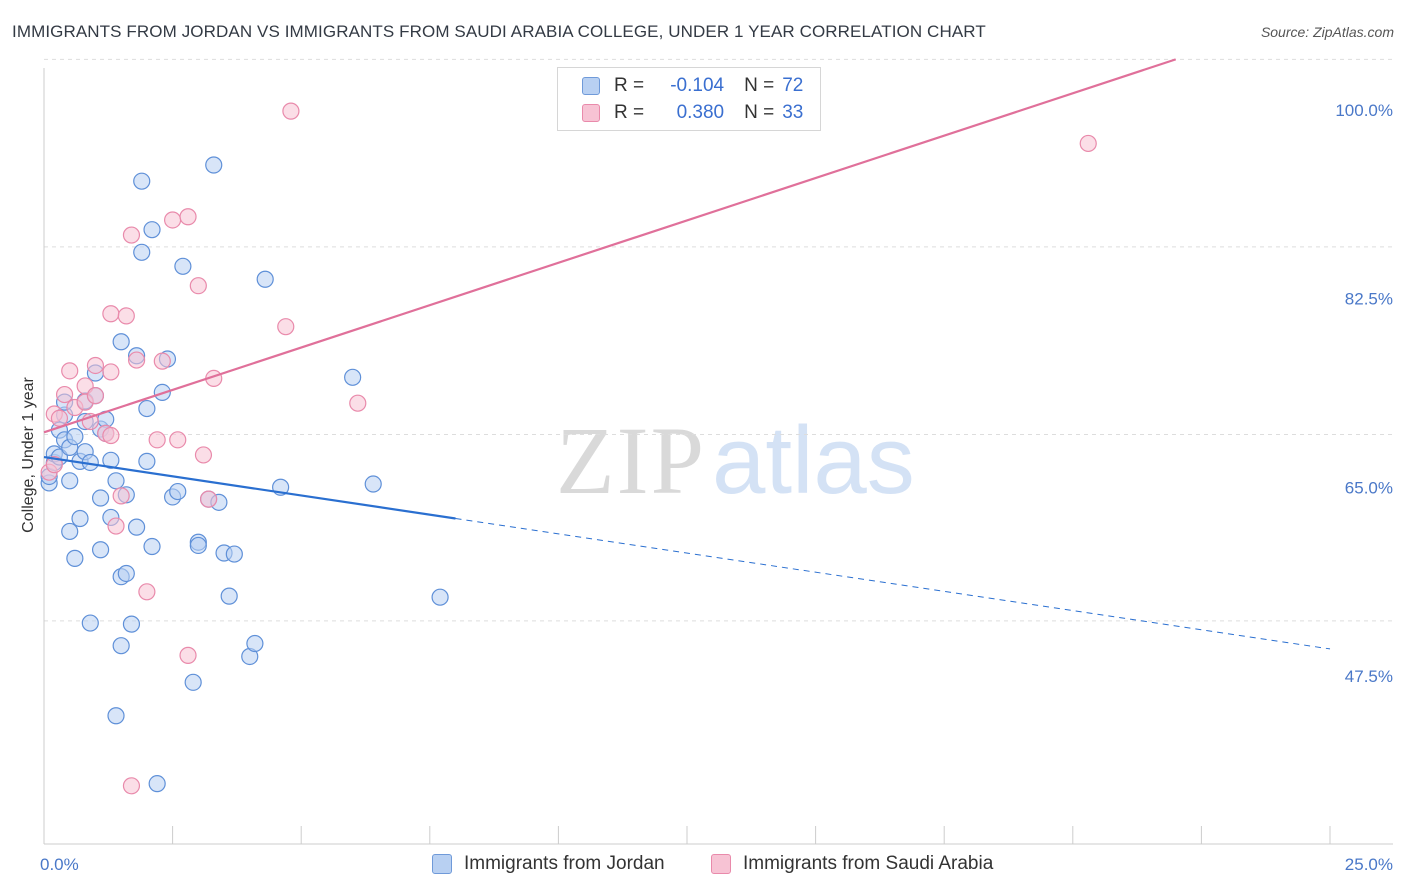  What do you see at coordinates (1369, 676) in the screenshot?
I see `y-tick-label-0: 47.5%` at bounding box center [1369, 676].